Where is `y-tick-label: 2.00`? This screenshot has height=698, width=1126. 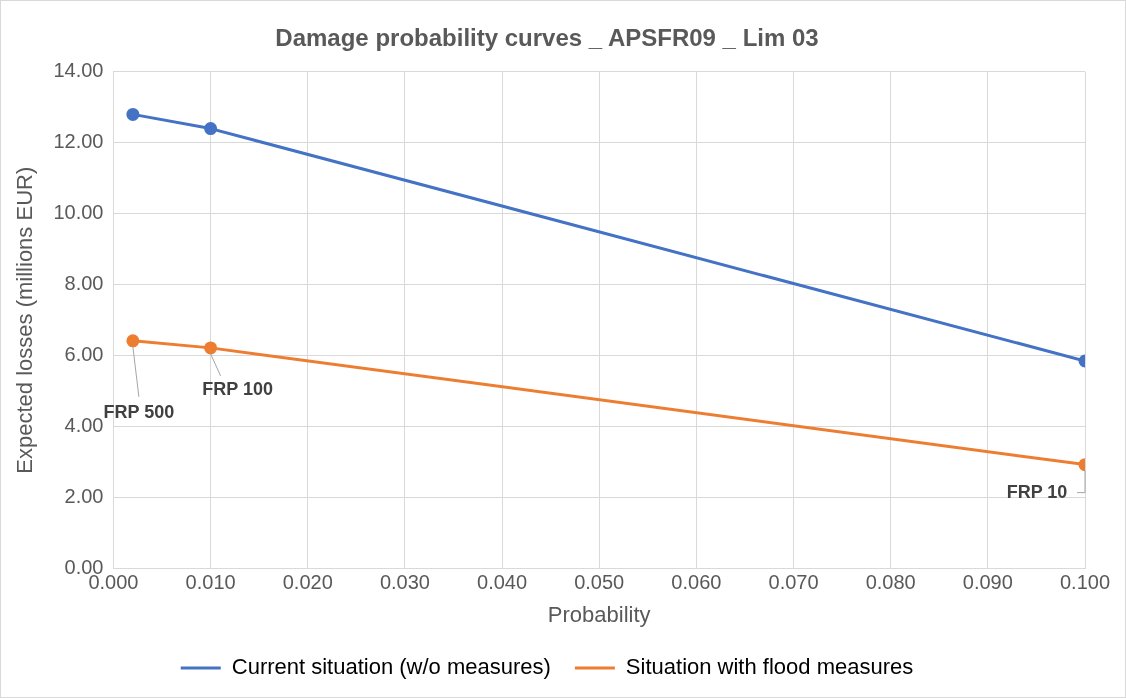 y-tick-label: 2.00 is located at coordinates (84, 496).